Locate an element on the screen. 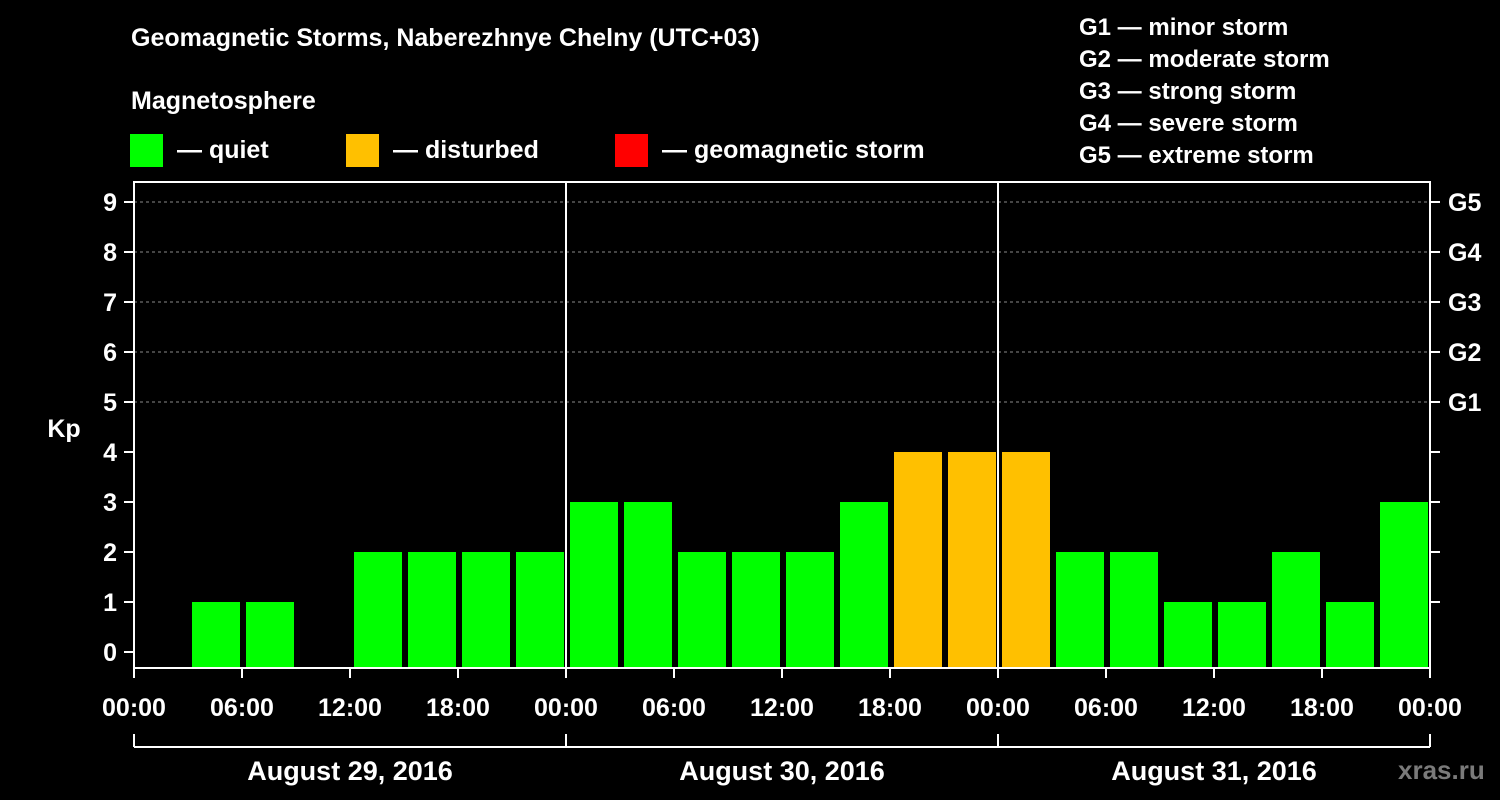  y-tick-label-1: 1 is located at coordinates (110, 603).